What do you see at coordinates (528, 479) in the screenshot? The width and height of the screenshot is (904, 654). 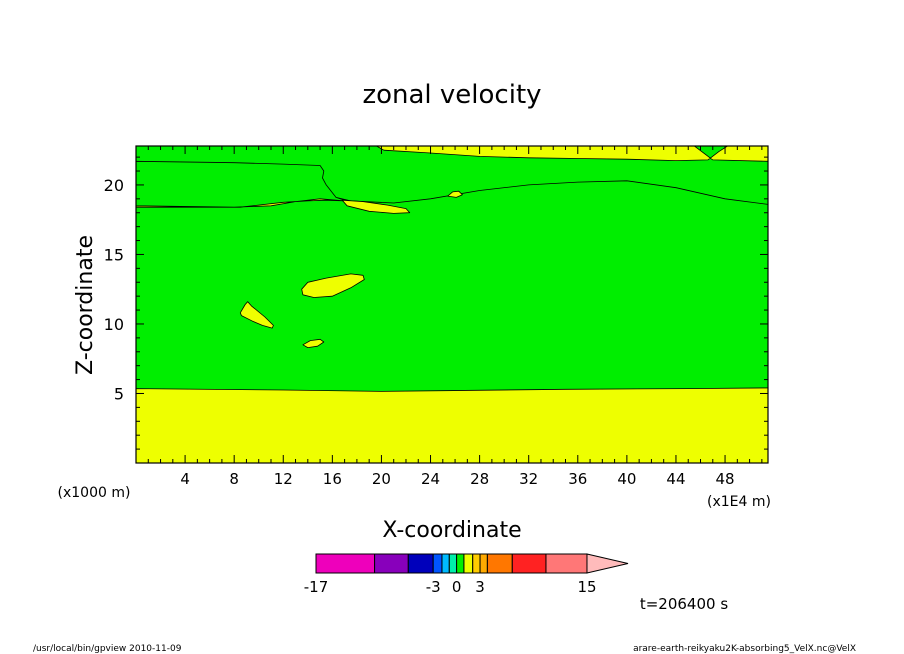 I see `x-tick-label-32: 32` at bounding box center [528, 479].